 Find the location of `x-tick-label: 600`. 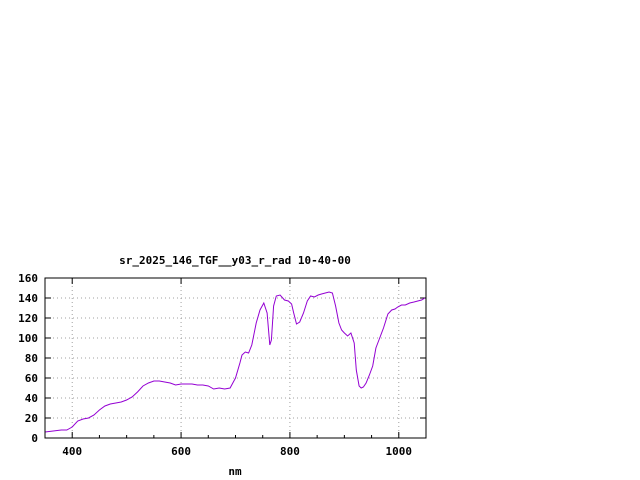

x-tick-label: 600 is located at coordinates (181, 451).